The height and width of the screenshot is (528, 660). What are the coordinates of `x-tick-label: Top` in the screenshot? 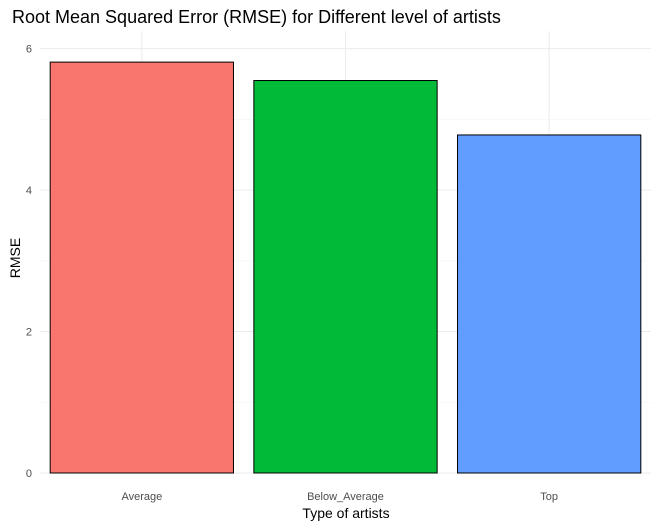 It's located at (549, 497).